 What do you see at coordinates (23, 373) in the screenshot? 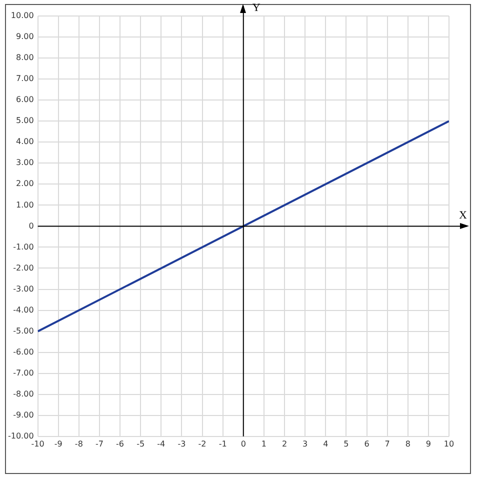
I see `y-tick-label: -7.00` at bounding box center [23, 373].